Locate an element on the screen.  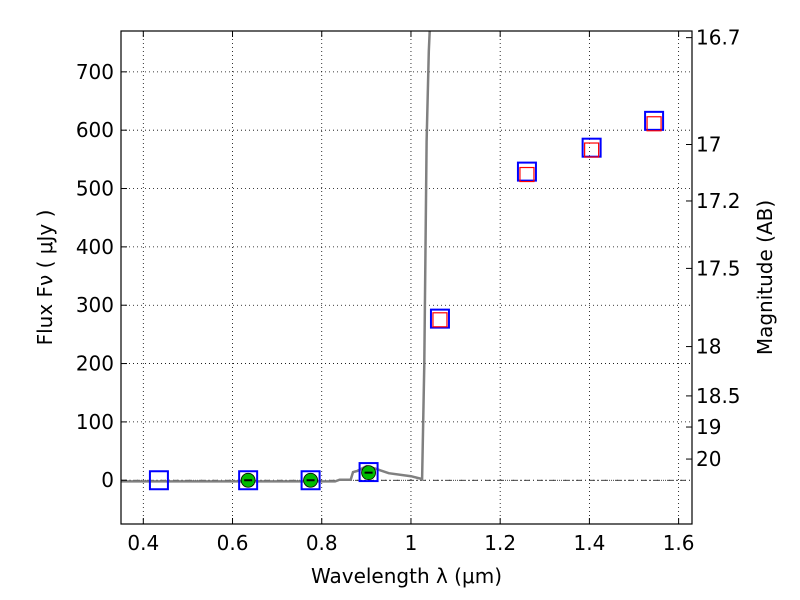
magnitude-tick-label: 17 is located at coordinates (708, 144).